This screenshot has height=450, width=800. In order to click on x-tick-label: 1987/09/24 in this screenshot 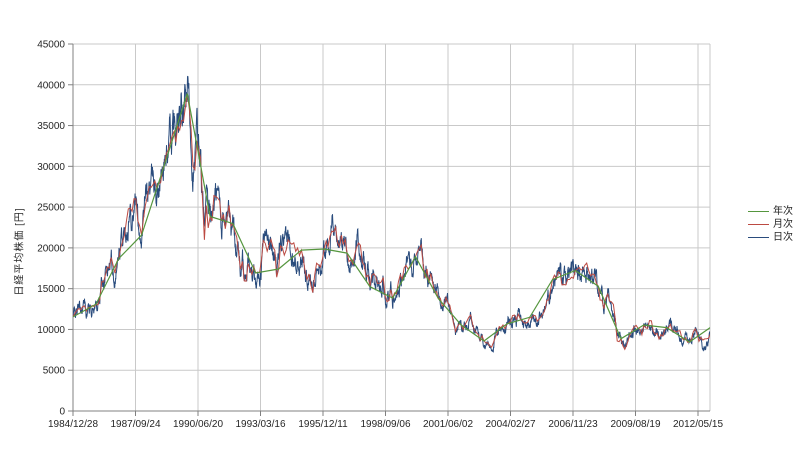, I will do `click(135, 424)`.